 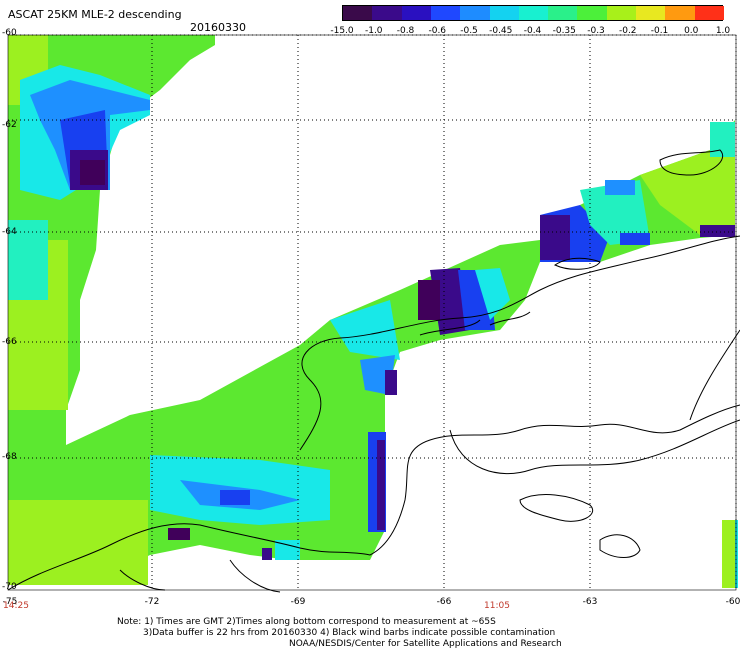 What do you see at coordinates (590, 602) in the screenshot?
I see `longitude-label: -63` at bounding box center [590, 602].